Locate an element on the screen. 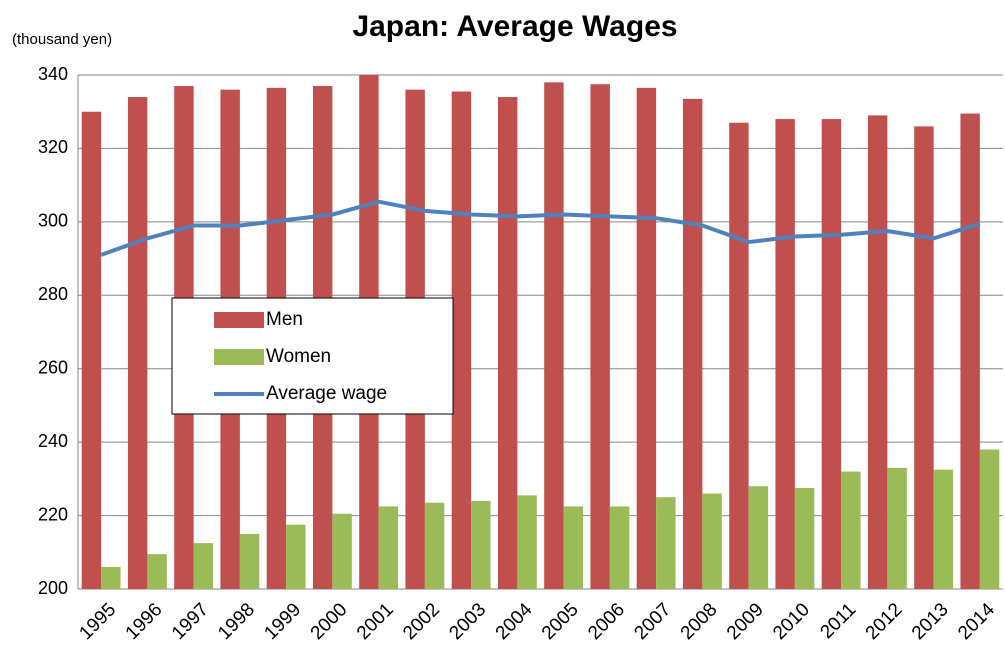  x-tick-label: 1998 is located at coordinates (236, 621).